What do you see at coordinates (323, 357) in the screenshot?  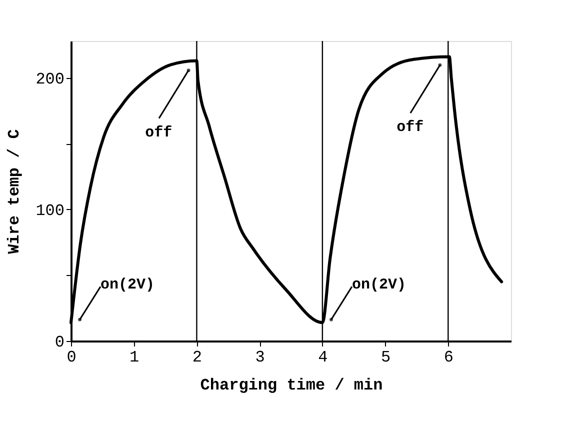 I see `x-tick-label: 4` at bounding box center [323, 357].